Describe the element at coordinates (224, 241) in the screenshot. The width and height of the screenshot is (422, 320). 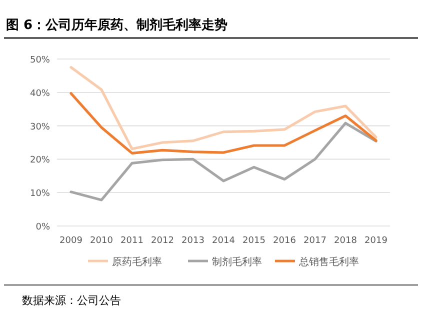
I see `x-tick-label: 2014` at that location.